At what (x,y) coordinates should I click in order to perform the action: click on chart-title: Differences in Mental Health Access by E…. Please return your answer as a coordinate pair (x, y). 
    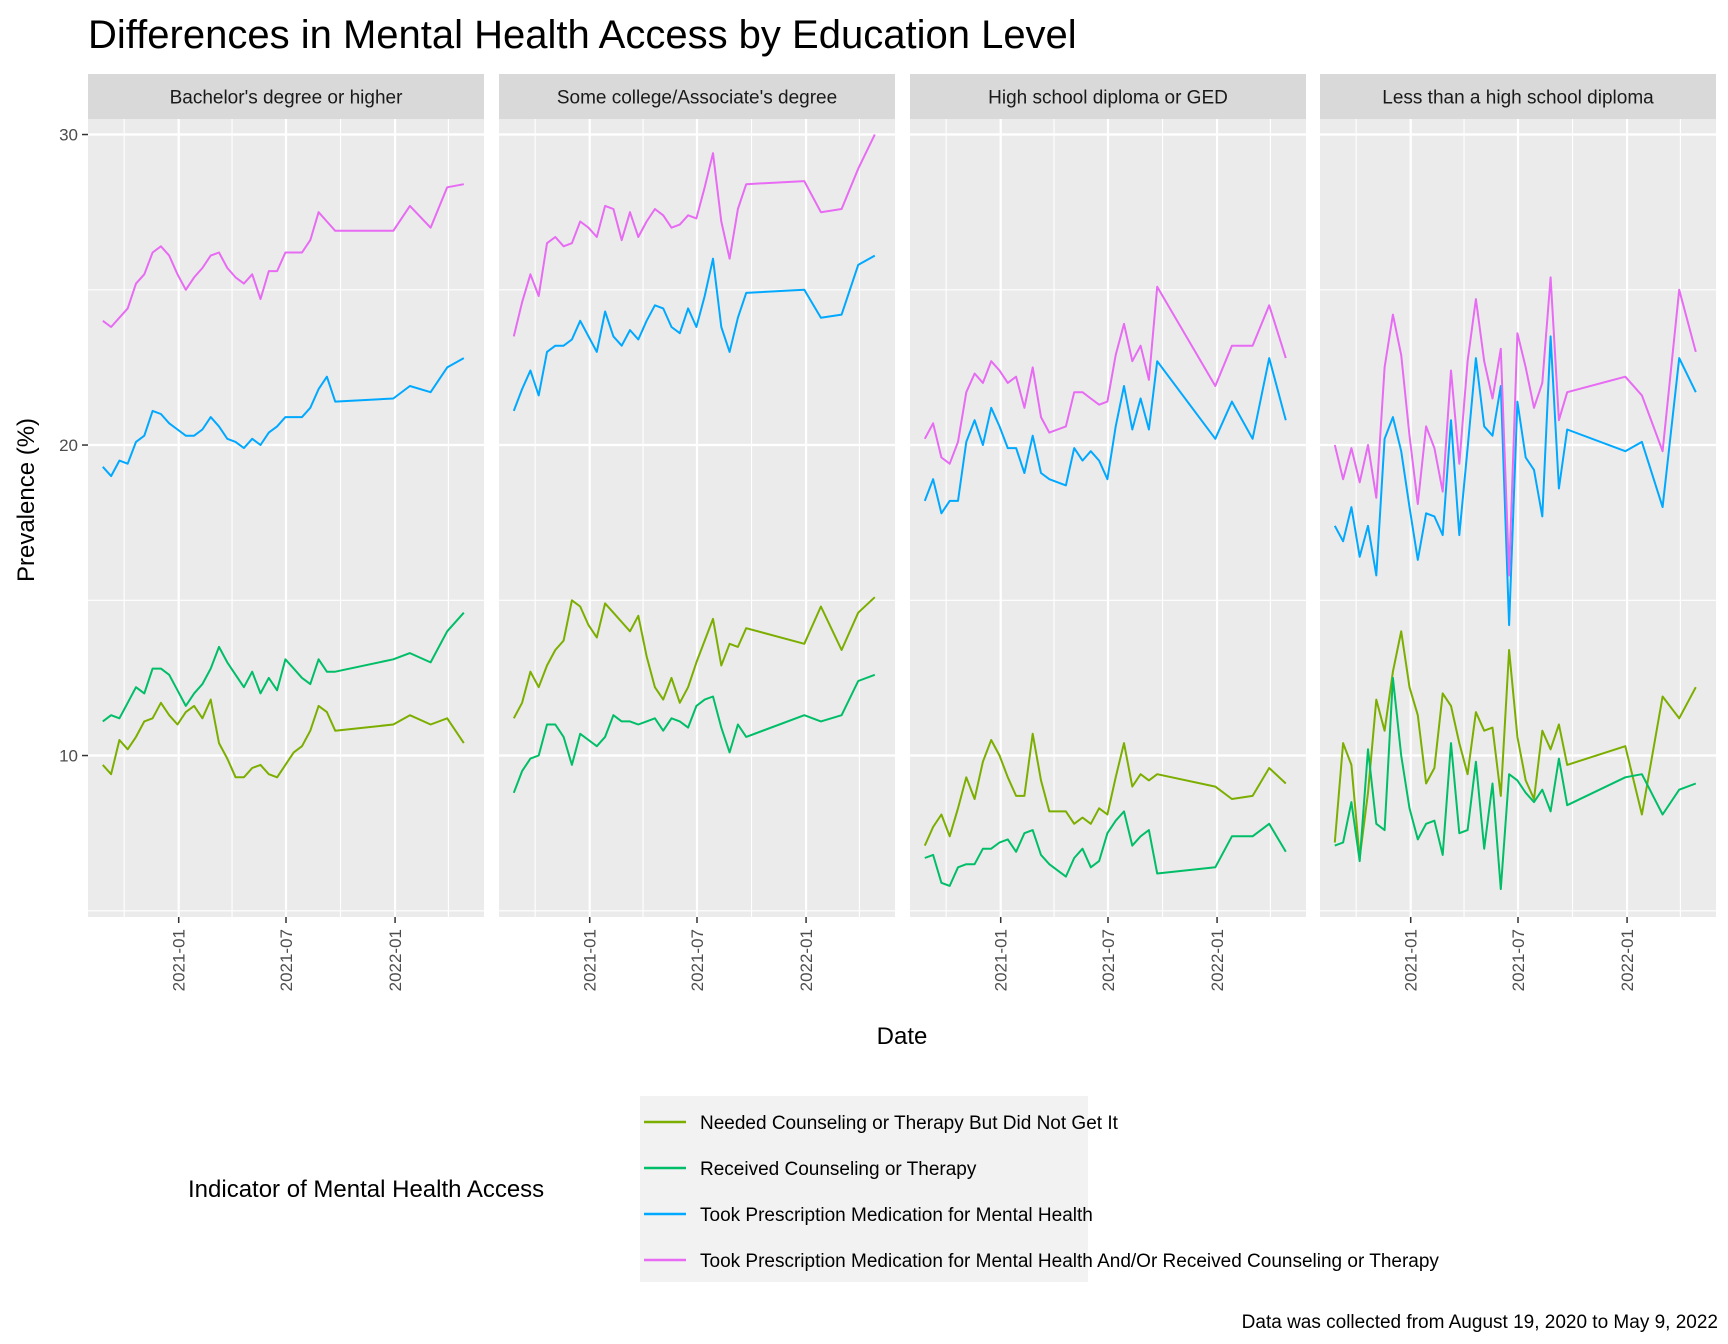
    Looking at the image, I should click on (582, 35).